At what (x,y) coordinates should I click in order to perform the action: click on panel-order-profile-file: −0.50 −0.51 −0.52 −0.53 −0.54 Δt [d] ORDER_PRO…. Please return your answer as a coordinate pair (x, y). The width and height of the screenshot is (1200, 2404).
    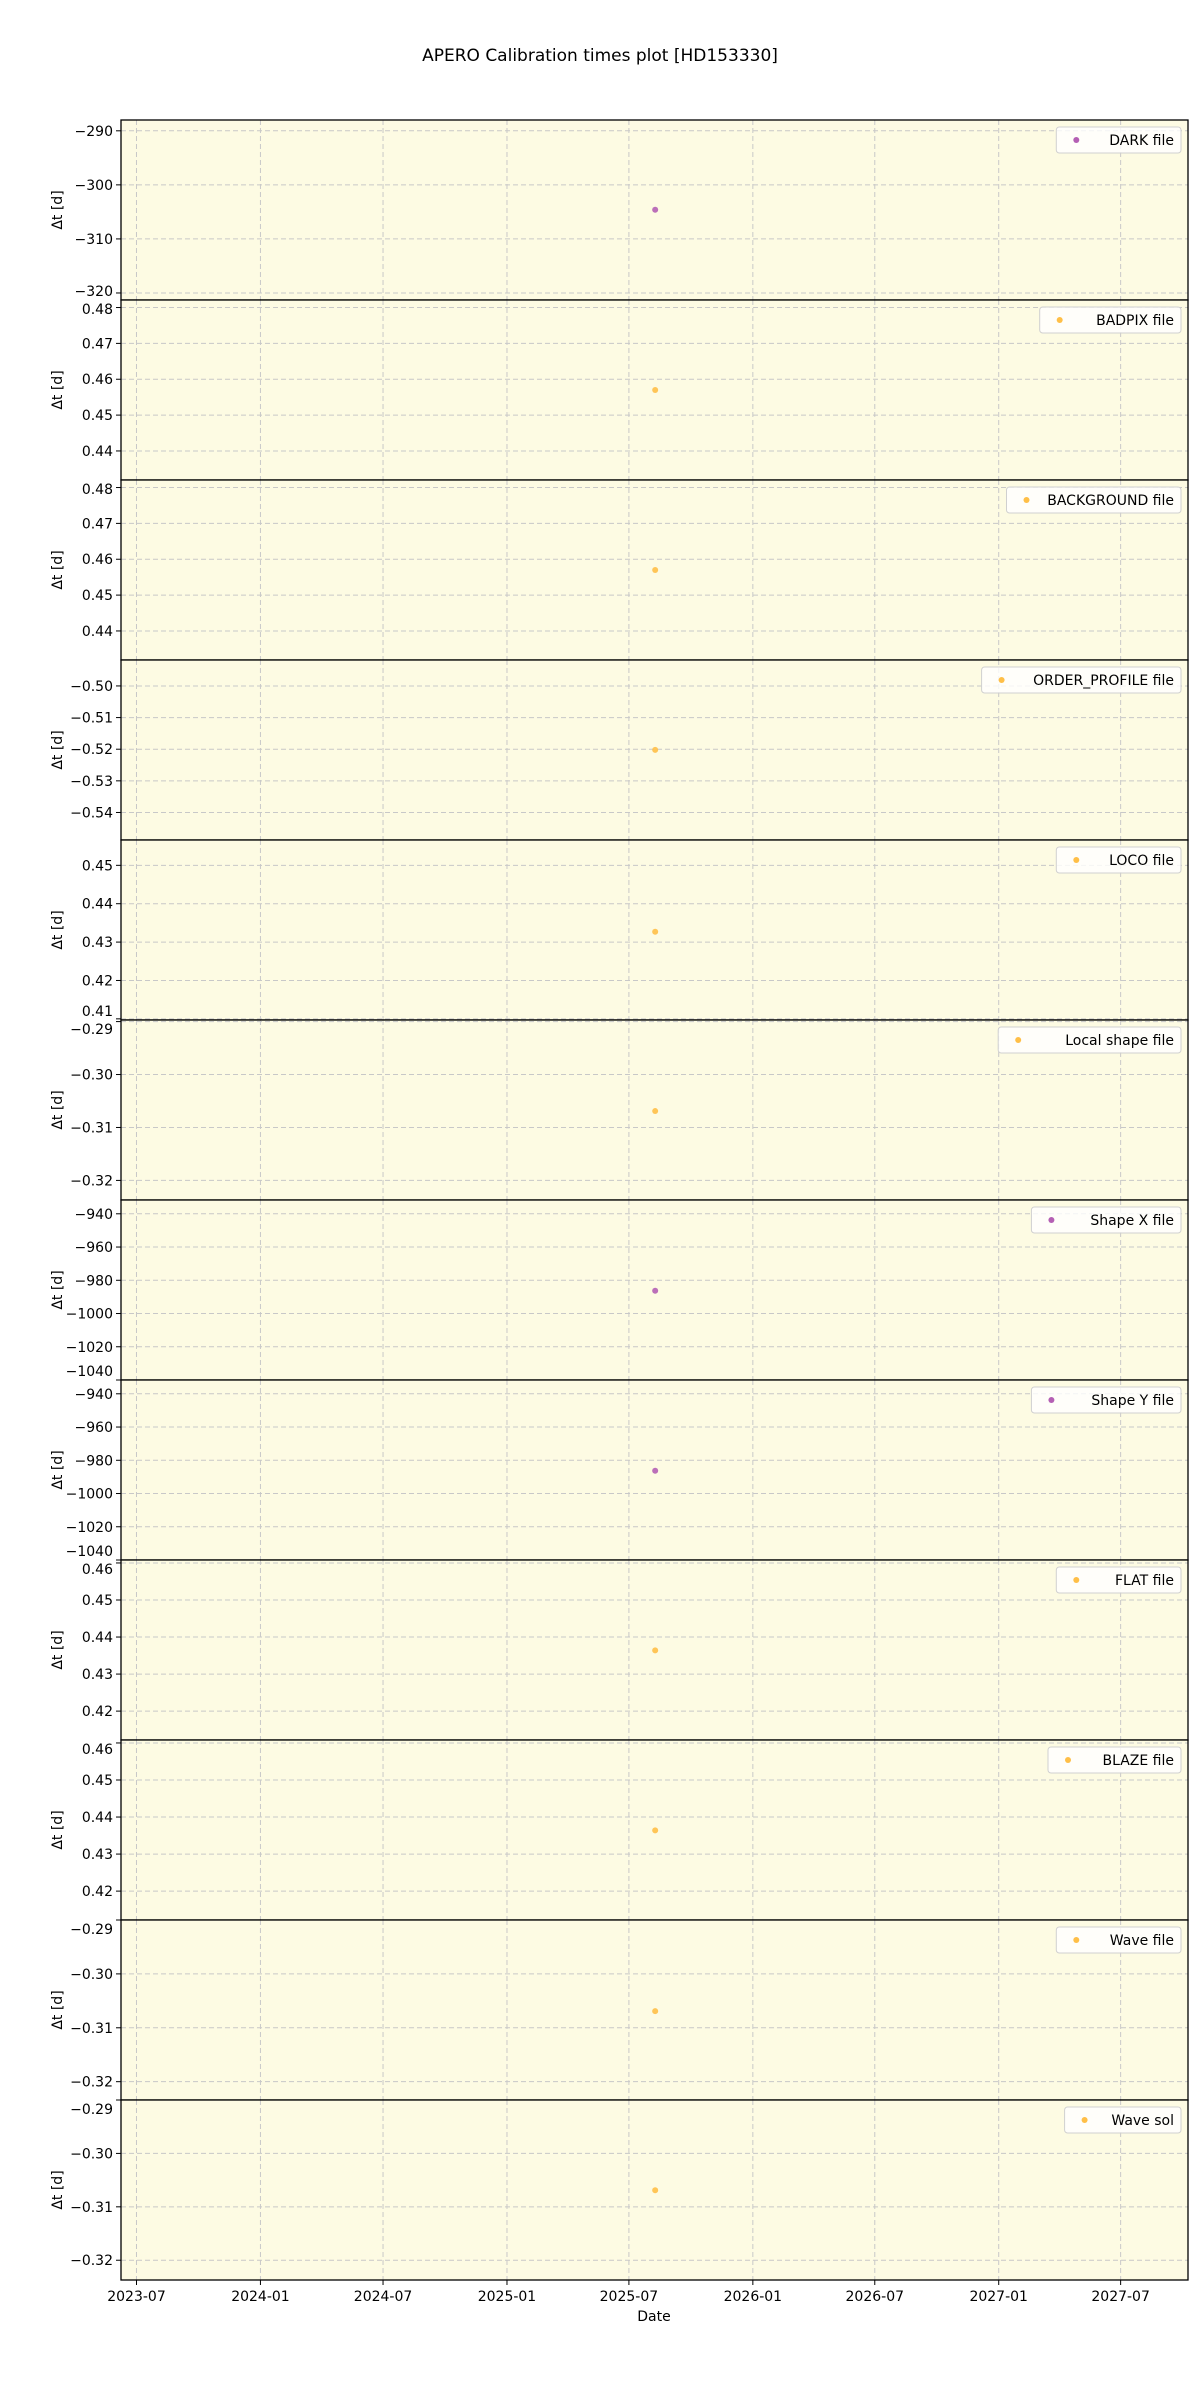
    Looking at the image, I should click on (619, 750).